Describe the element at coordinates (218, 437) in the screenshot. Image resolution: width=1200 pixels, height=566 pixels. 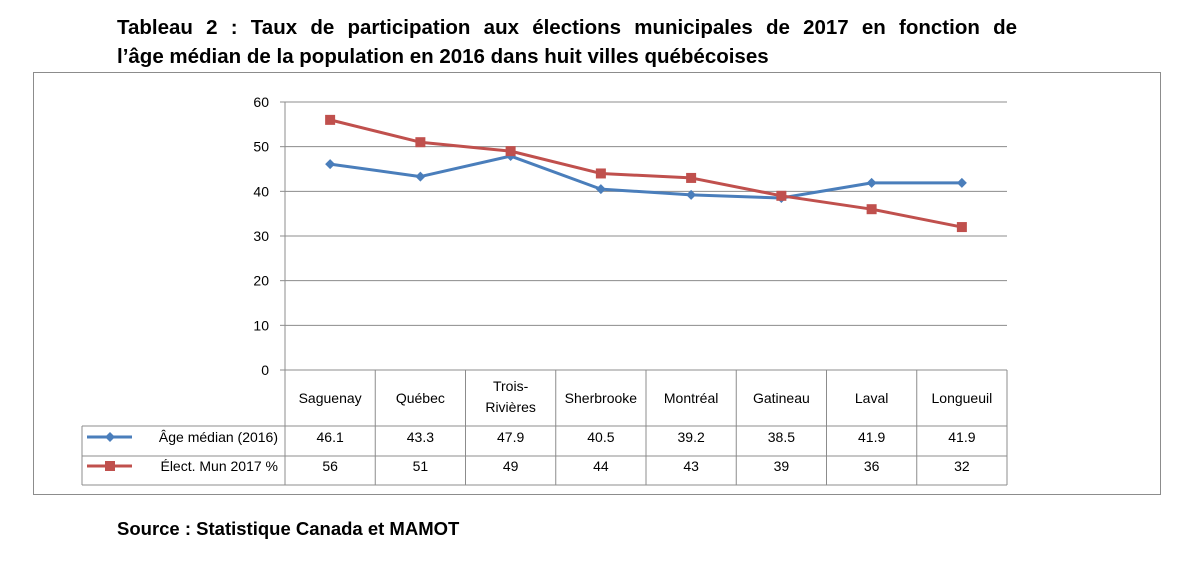
I see `legend-label-1: Âge médian (2016)` at that location.